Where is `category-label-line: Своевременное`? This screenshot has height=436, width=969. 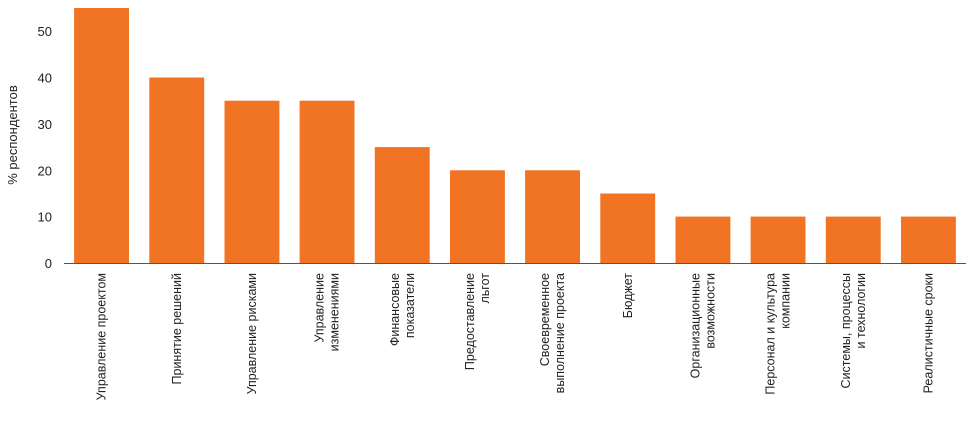
category-label-line: Своевременное is located at coordinates (545, 319).